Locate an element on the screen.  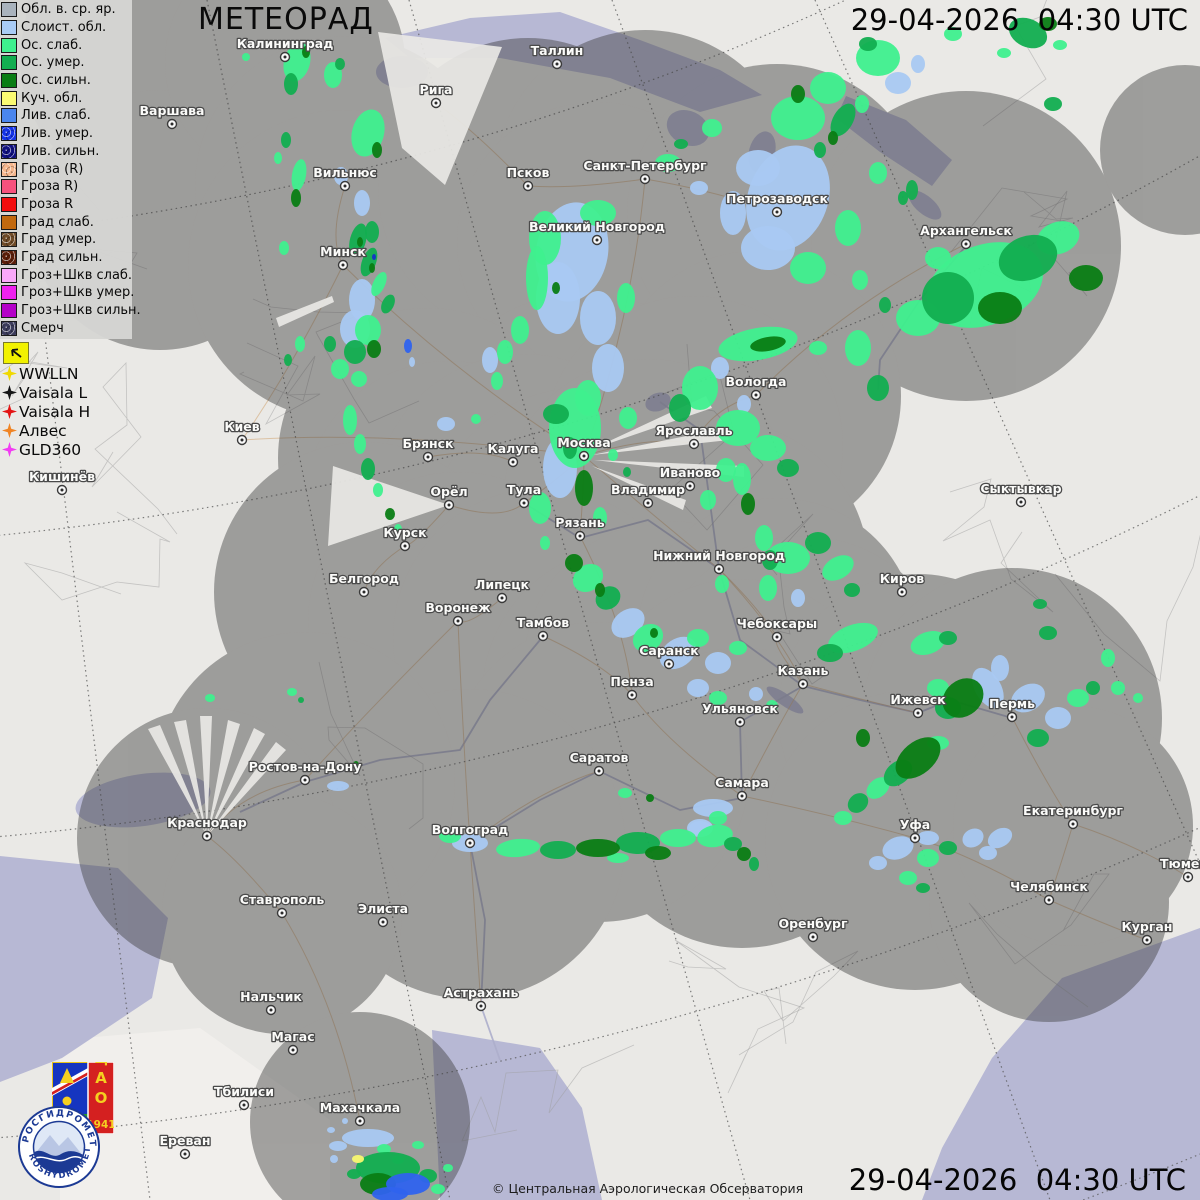
city-4: Вильнюс is located at coordinates (345, 178).